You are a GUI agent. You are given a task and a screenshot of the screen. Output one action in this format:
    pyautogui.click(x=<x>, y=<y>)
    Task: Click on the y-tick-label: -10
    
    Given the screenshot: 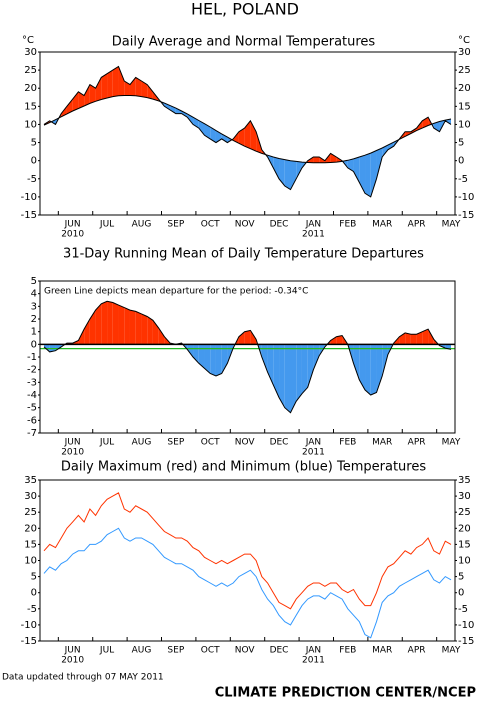 What is the action you would take?
    pyautogui.click(x=29, y=197)
    